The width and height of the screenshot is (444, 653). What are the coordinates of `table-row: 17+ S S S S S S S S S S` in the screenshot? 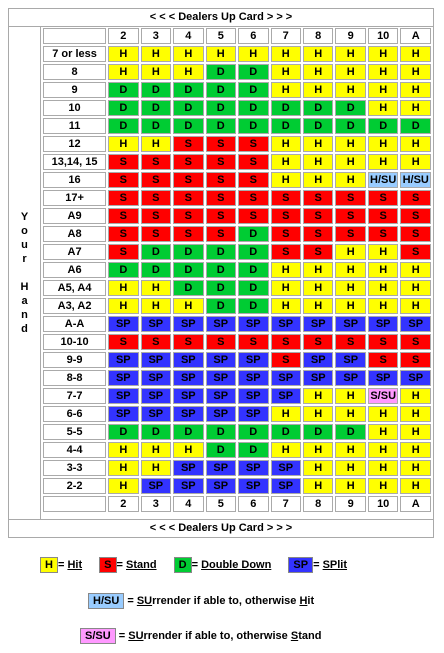 It's located at (237, 198).